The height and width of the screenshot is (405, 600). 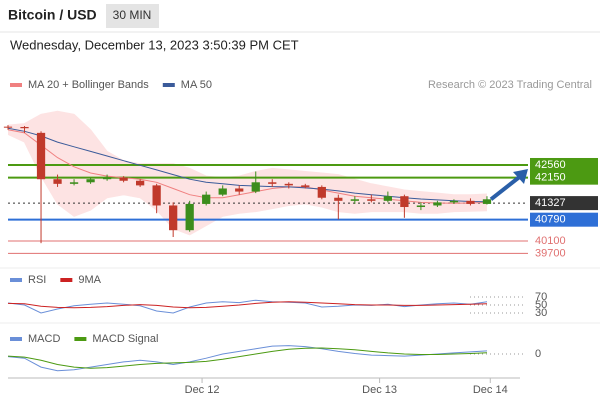 What do you see at coordinates (88, 85) in the screenshot?
I see `legend-label: MA 20 + Bollinger Bands` at bounding box center [88, 85].